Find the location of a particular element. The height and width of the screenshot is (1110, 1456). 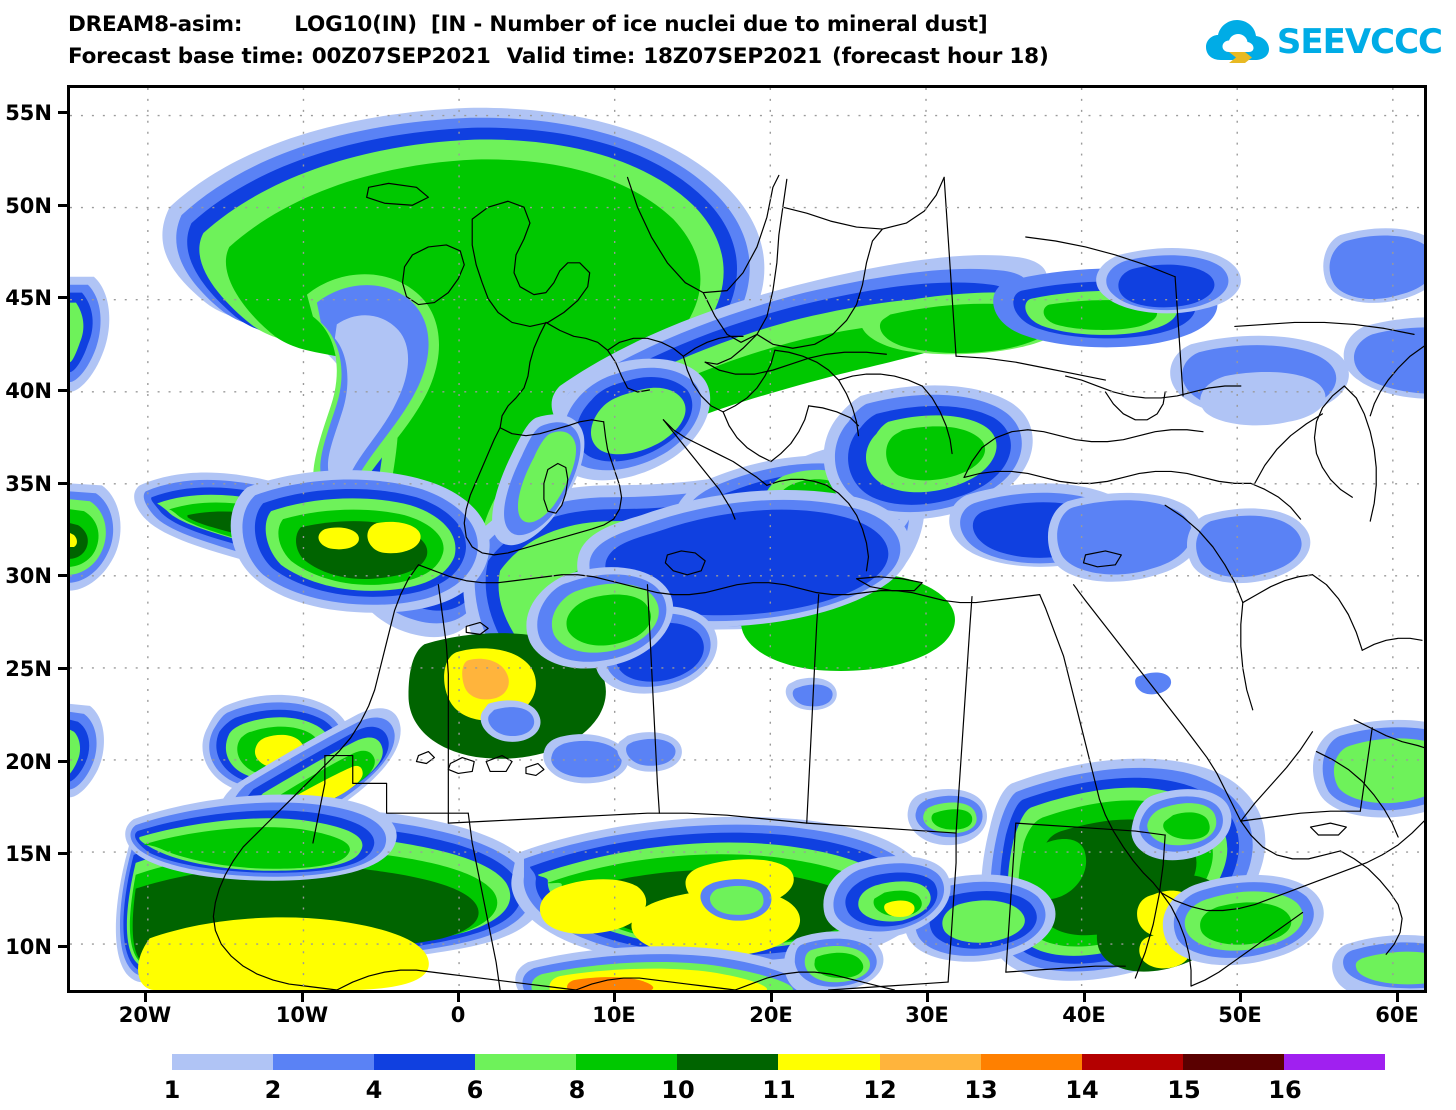

cloud-arrow-icon is located at coordinates (1237, 41).